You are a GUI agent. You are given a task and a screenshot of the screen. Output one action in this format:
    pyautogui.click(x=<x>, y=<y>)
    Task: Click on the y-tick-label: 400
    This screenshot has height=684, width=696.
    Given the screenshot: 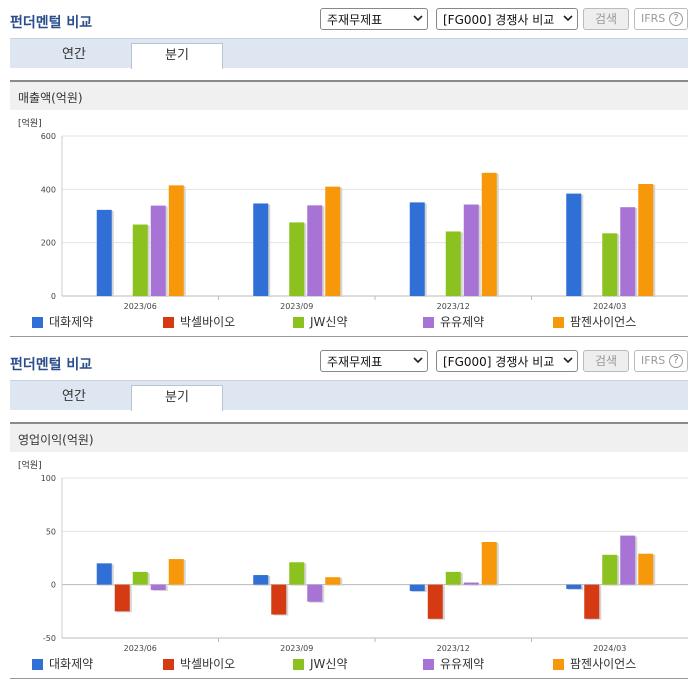 What is the action you would take?
    pyautogui.click(x=48, y=189)
    